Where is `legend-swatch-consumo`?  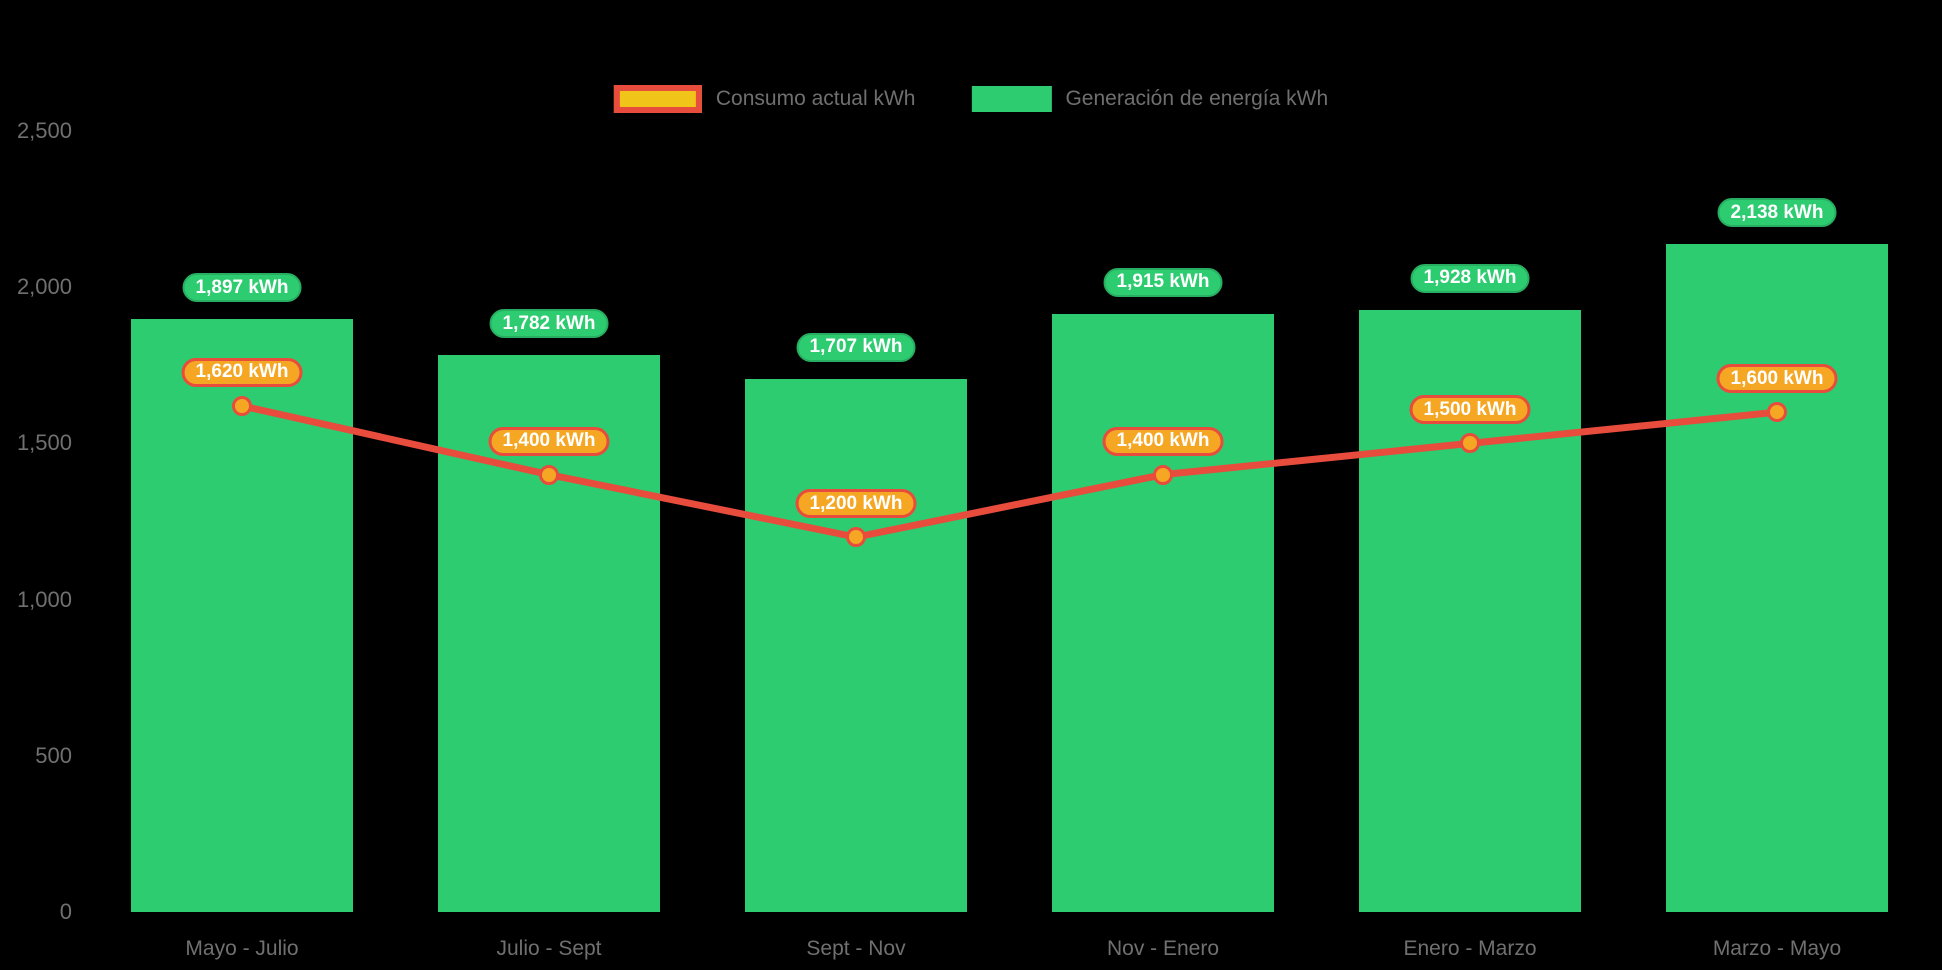 legend-swatch-consumo is located at coordinates (657, 99).